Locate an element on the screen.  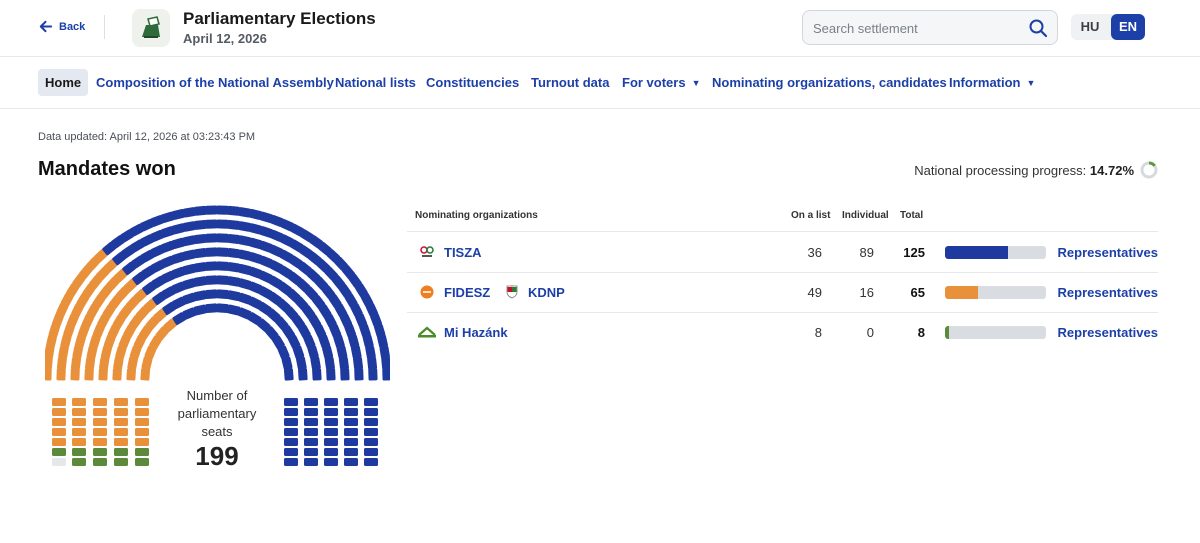
cell-total: 65 is located at coordinates (917, 292).